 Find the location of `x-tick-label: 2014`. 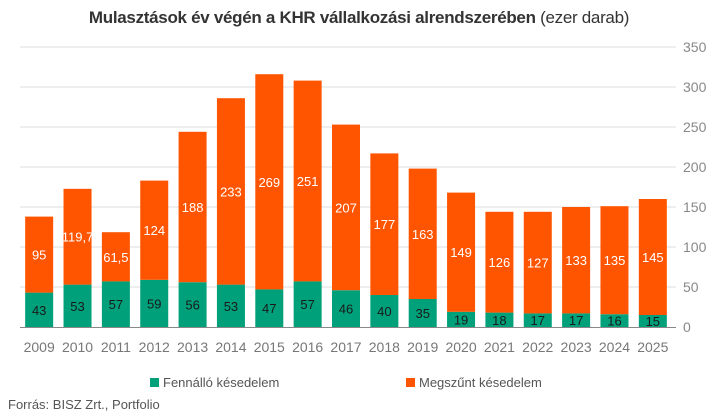

x-tick-label: 2014 is located at coordinates (230, 347).